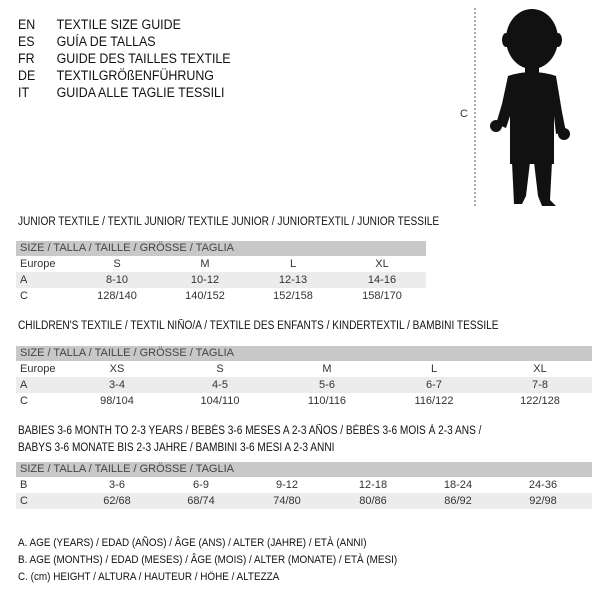 Image resolution: width=600 pixels, height=600 pixels. What do you see at coordinates (458, 501) in the screenshot?
I see `table-cell: 86/92` at bounding box center [458, 501].